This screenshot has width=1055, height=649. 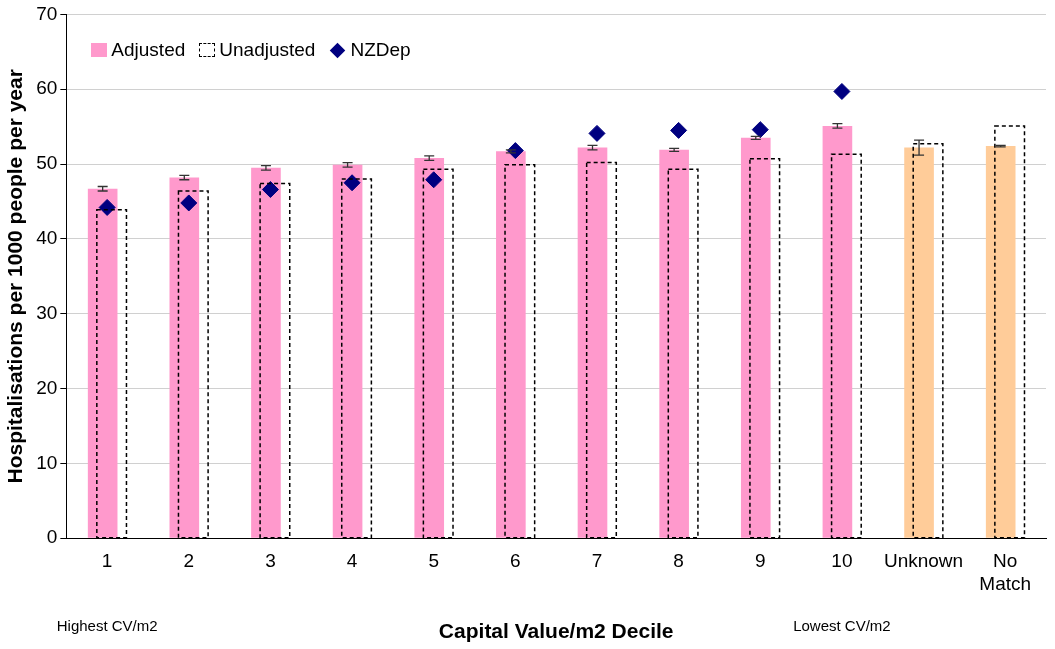 I want to click on text: Highest CV/m2, so click(x=107, y=625).